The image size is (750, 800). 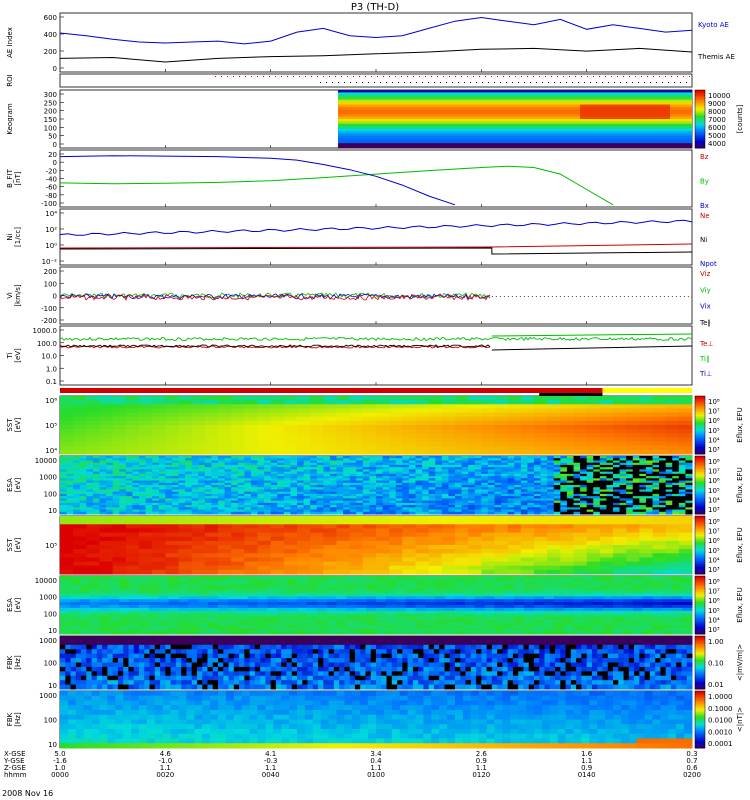 What do you see at coordinates (49, 357) in the screenshot?
I see `y-tick-label: 10.0` at bounding box center [49, 357].